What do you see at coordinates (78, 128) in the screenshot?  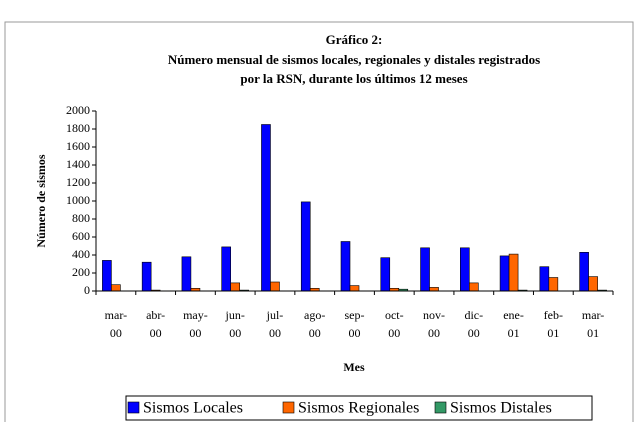 I see `y-tick-label: 1800` at bounding box center [78, 128].